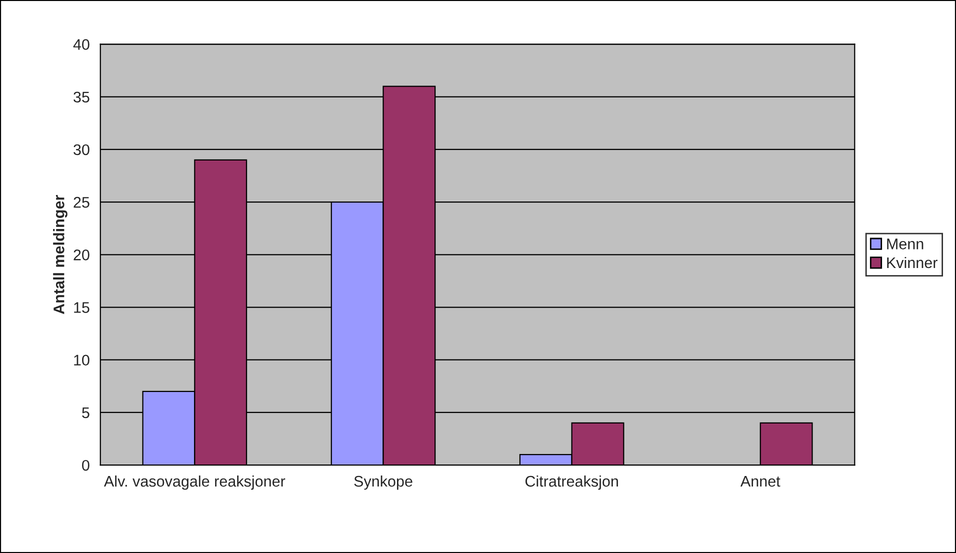 The height and width of the screenshot is (553, 956). What do you see at coordinates (383, 482) in the screenshot?
I see `x-tick-label: Synkope` at bounding box center [383, 482].